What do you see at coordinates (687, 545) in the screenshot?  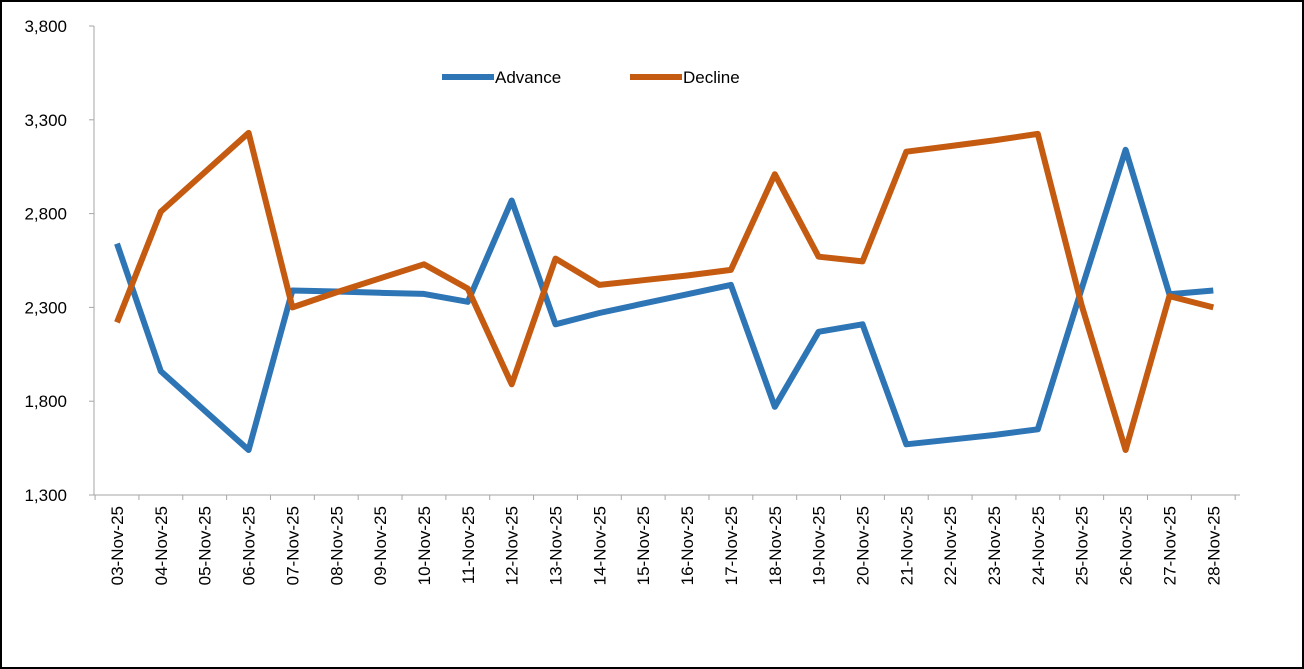 I see `x-tick-label: 16-Nov-25` at bounding box center [687, 545].